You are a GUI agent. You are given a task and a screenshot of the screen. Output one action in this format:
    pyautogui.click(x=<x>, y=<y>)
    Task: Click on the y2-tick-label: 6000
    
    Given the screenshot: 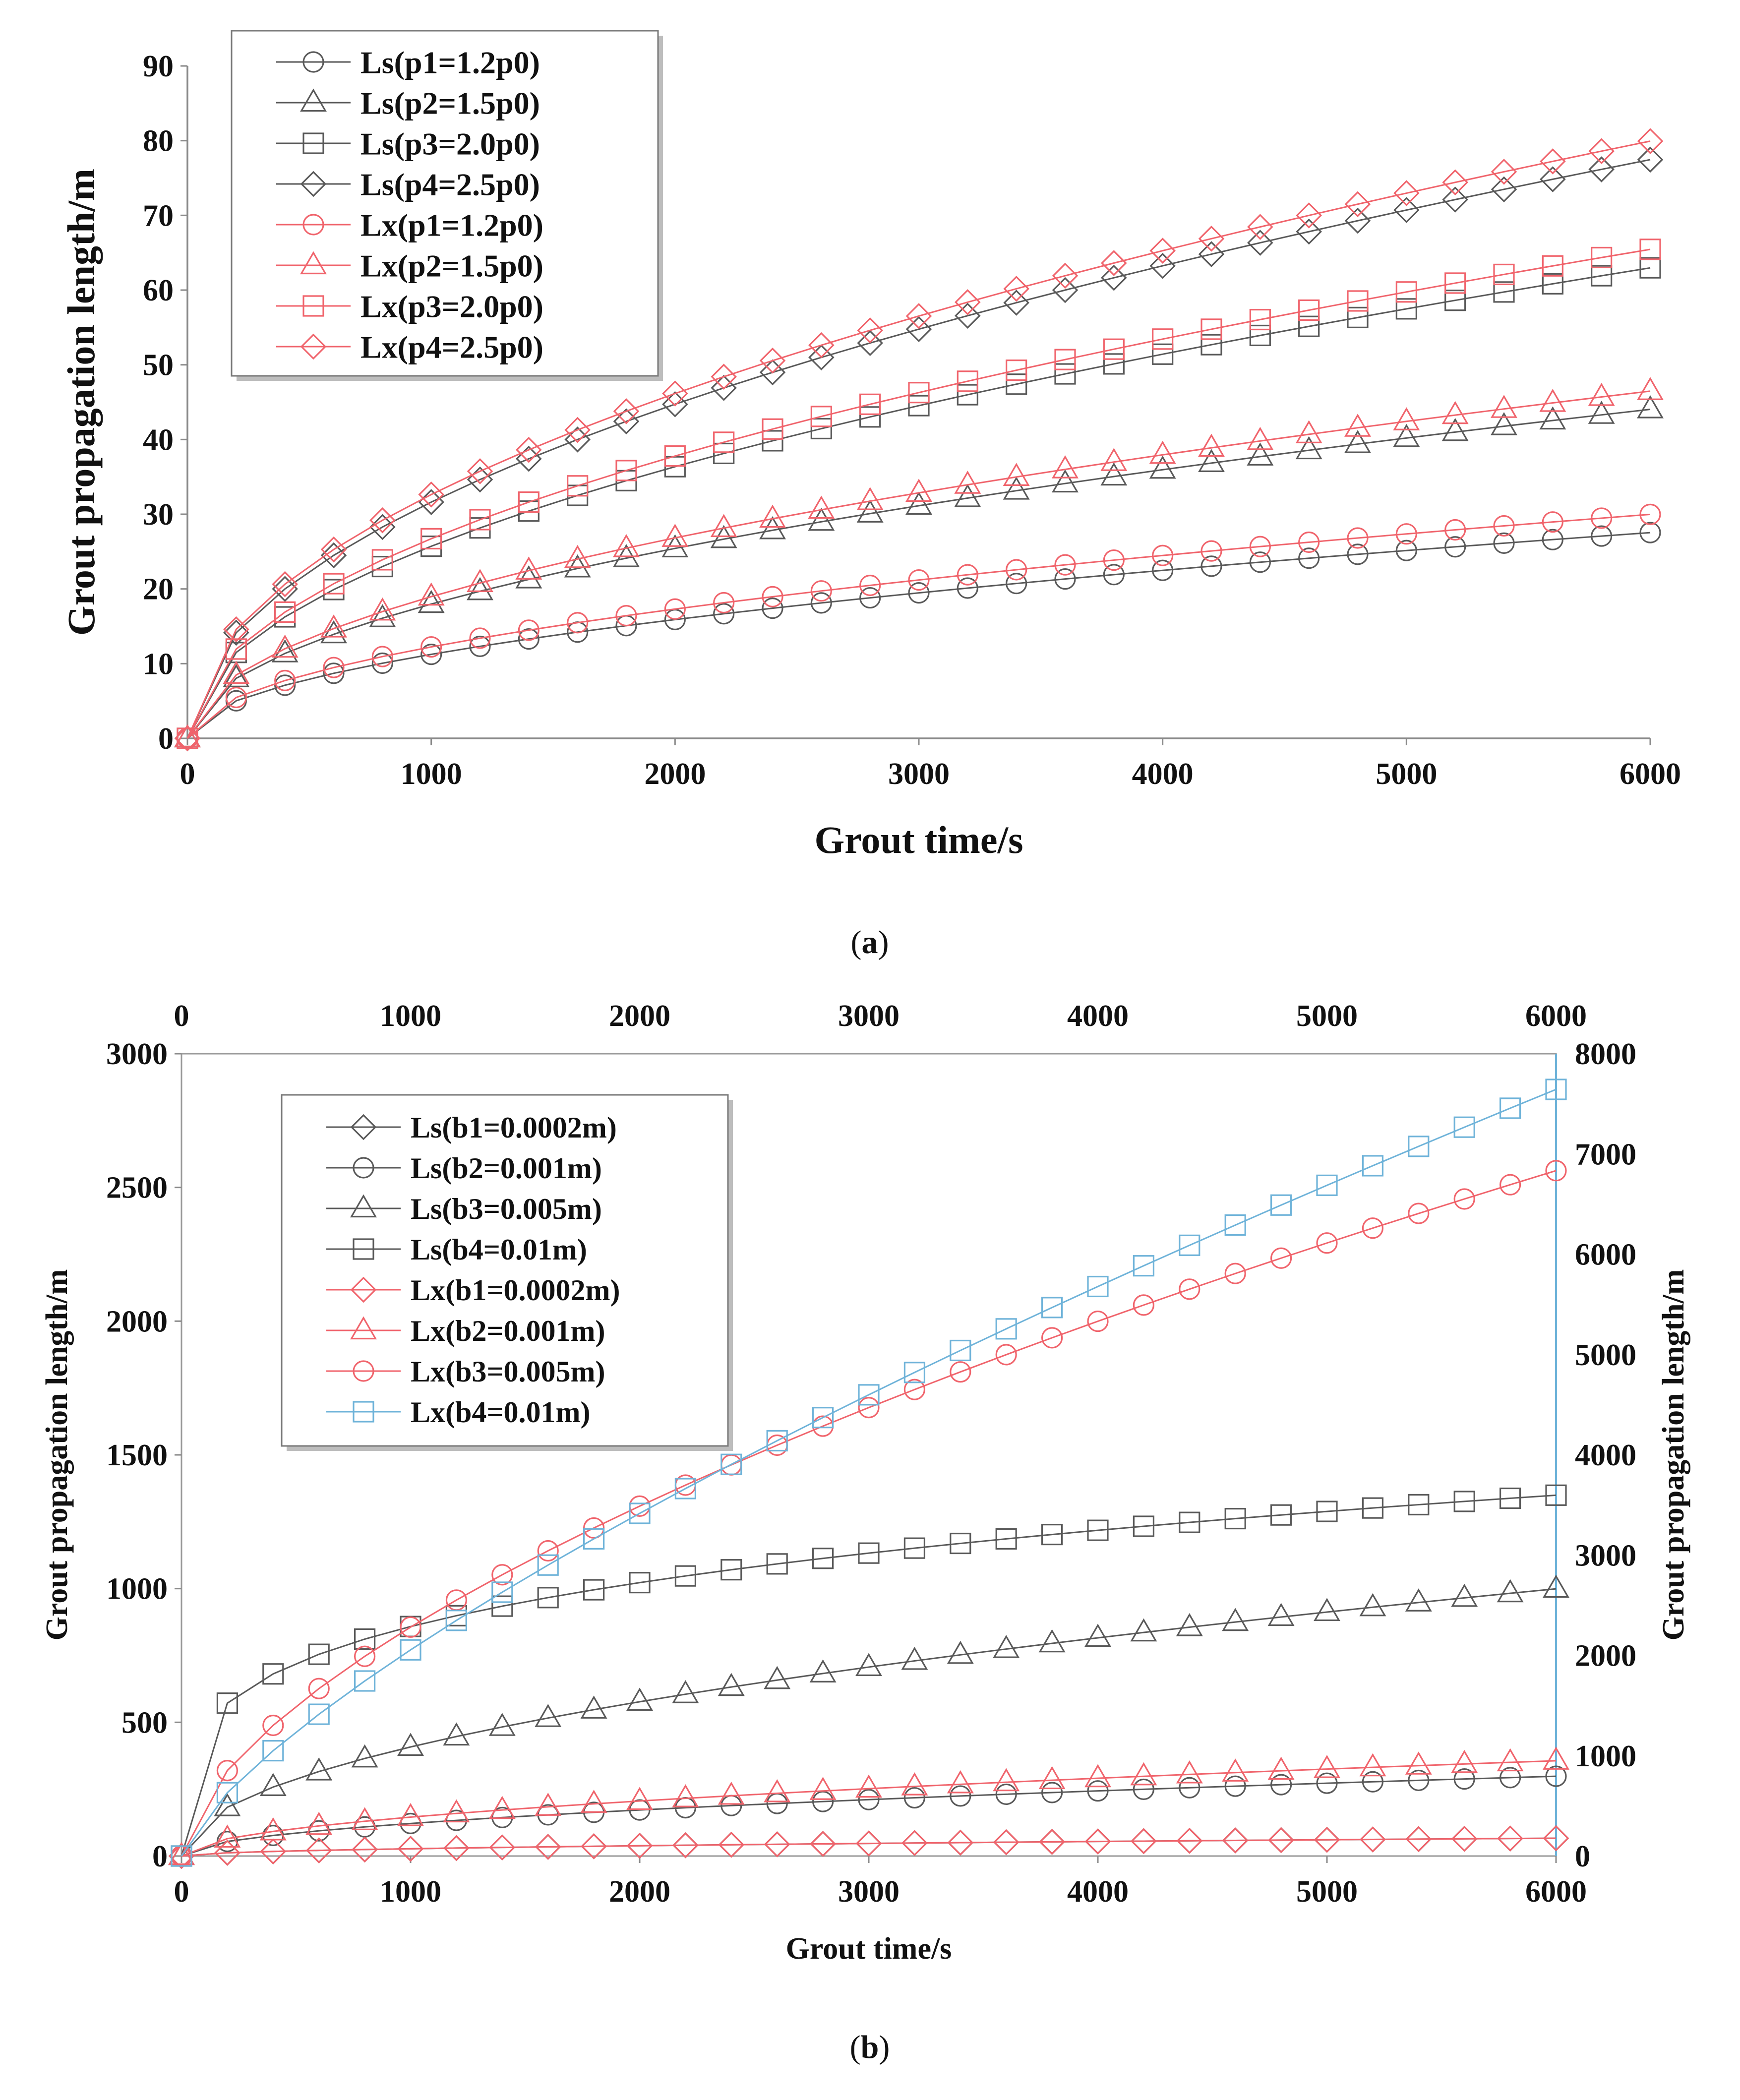 What is the action you would take?
    pyautogui.click(x=1605, y=1255)
    